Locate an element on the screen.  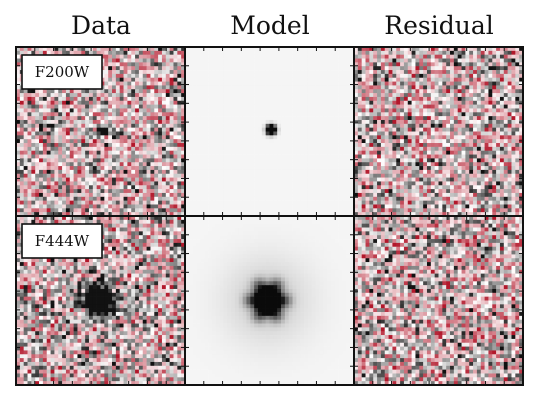
column-title-model: Model is located at coordinates (269, 25).